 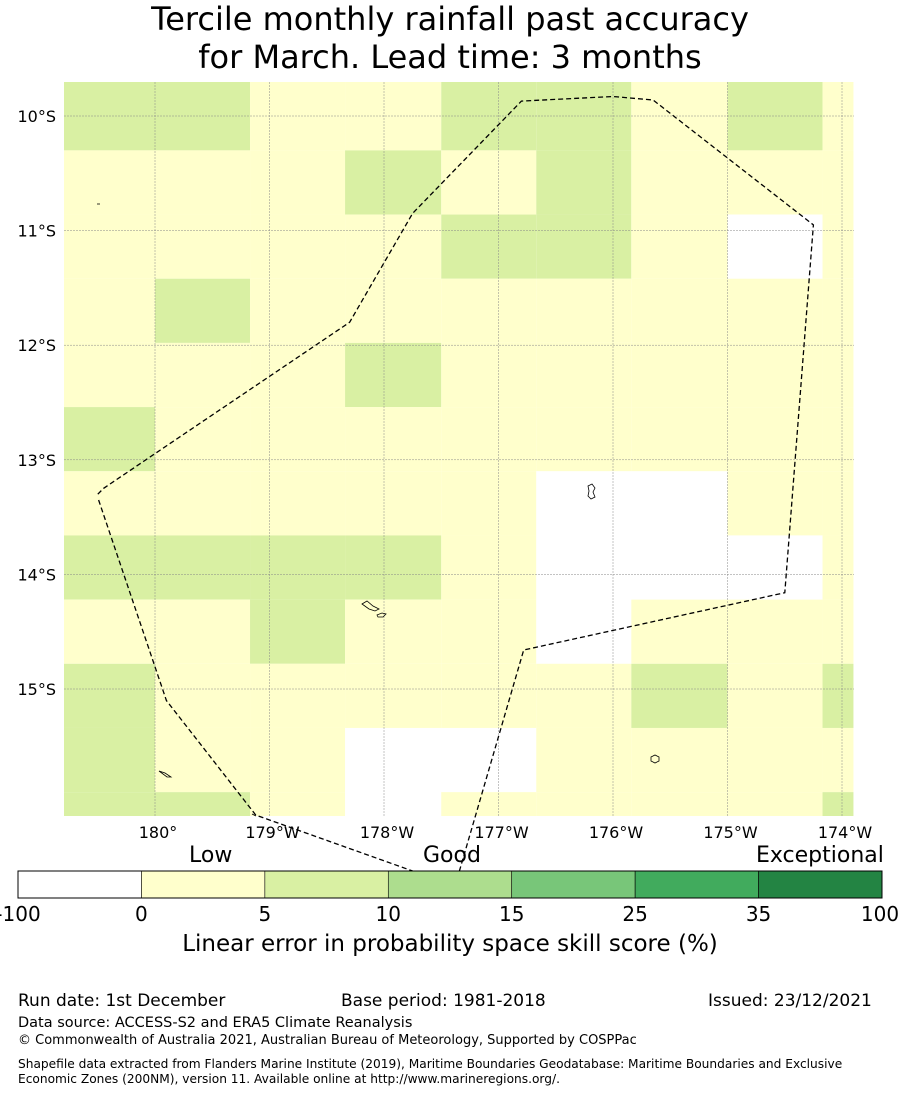 What do you see at coordinates (450, 57) in the screenshot?
I see `map-title-line-2: for March. Lead time: 3 months` at bounding box center [450, 57].